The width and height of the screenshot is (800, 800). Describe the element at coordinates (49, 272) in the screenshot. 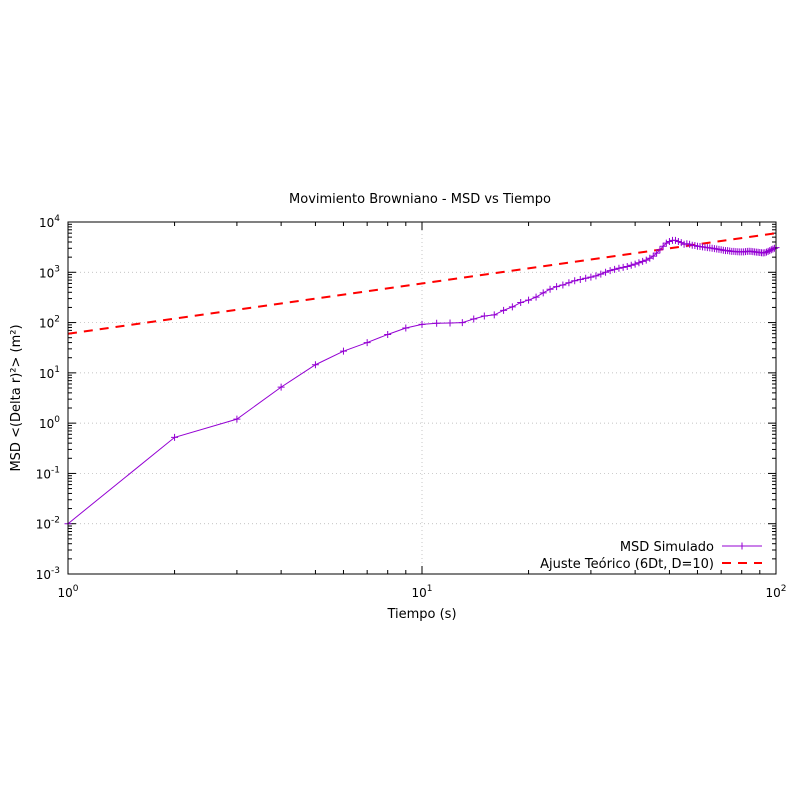

I see `y-tick-label: 10³` at that location.